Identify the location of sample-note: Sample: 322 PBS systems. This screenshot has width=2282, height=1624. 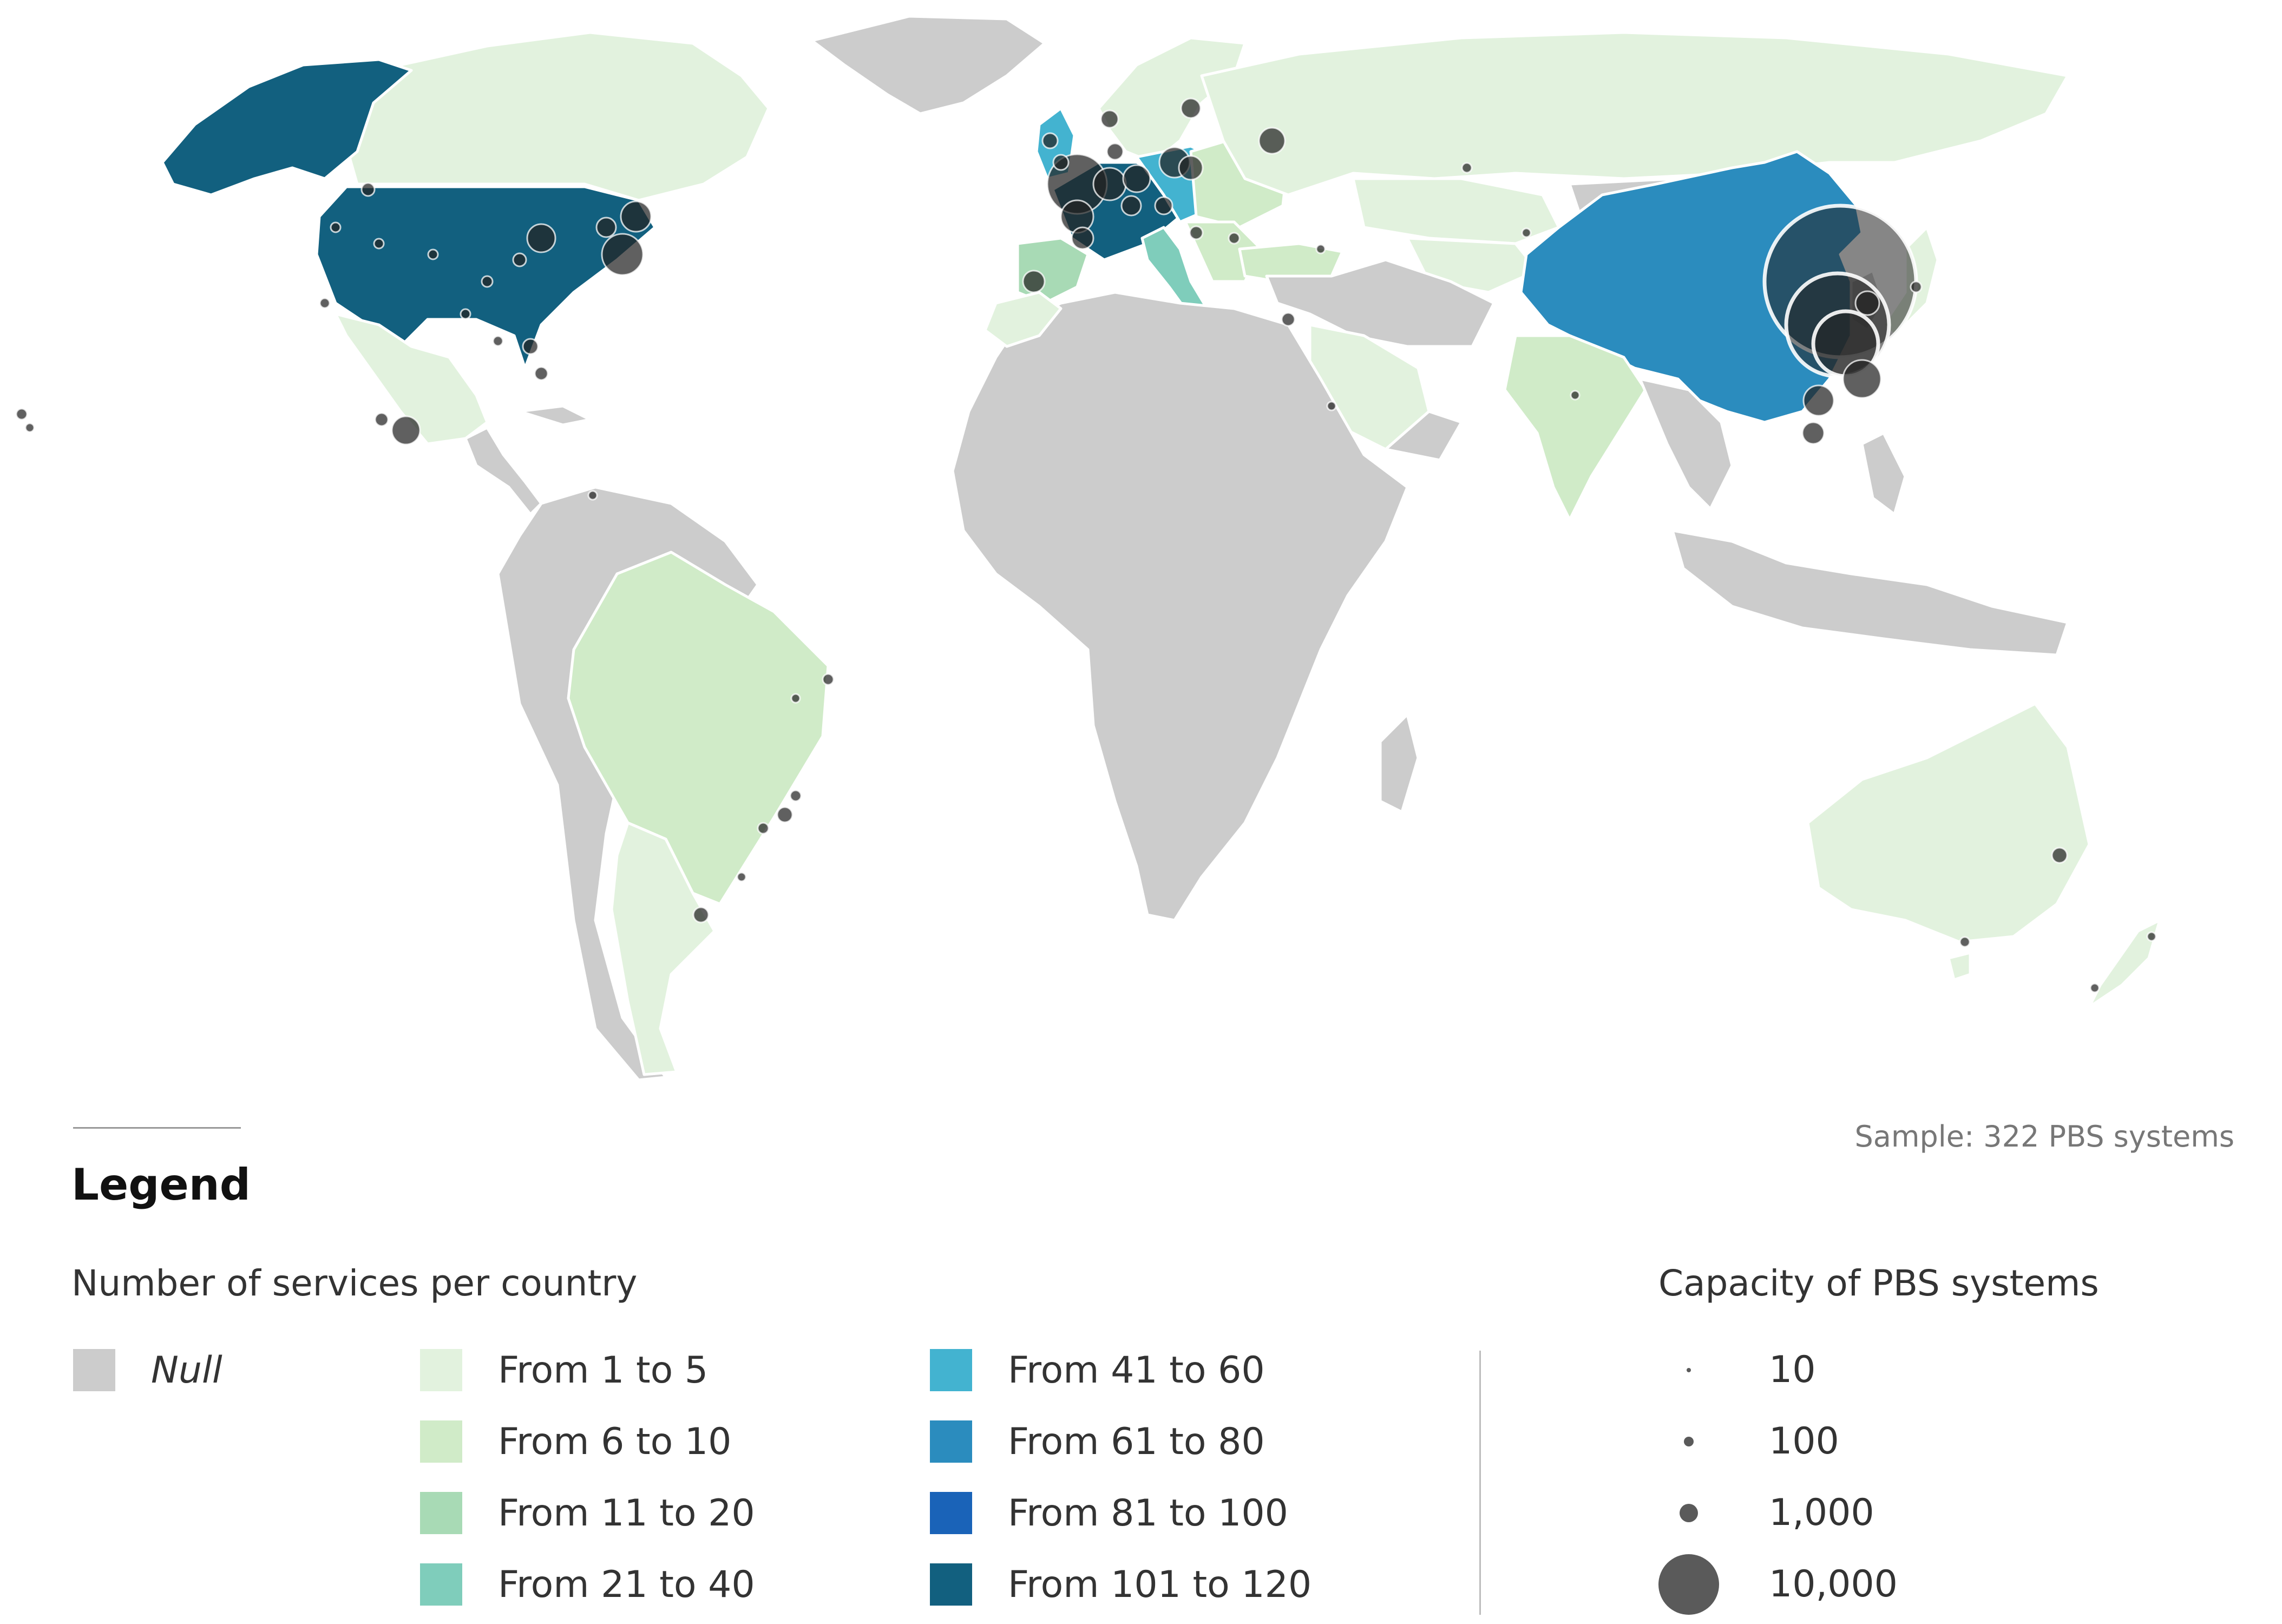
(2044, 1136).